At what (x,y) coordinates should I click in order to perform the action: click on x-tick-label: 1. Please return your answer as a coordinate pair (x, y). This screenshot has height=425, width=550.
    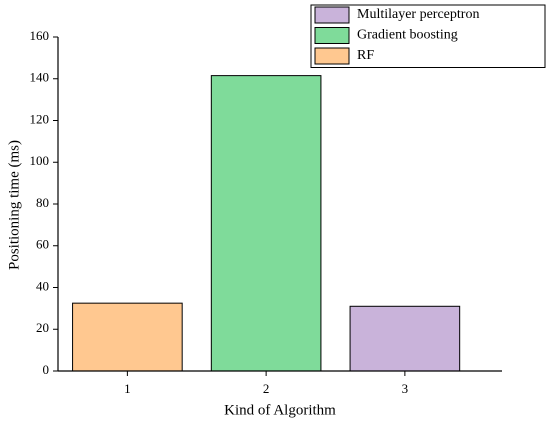
    Looking at the image, I should click on (127, 388).